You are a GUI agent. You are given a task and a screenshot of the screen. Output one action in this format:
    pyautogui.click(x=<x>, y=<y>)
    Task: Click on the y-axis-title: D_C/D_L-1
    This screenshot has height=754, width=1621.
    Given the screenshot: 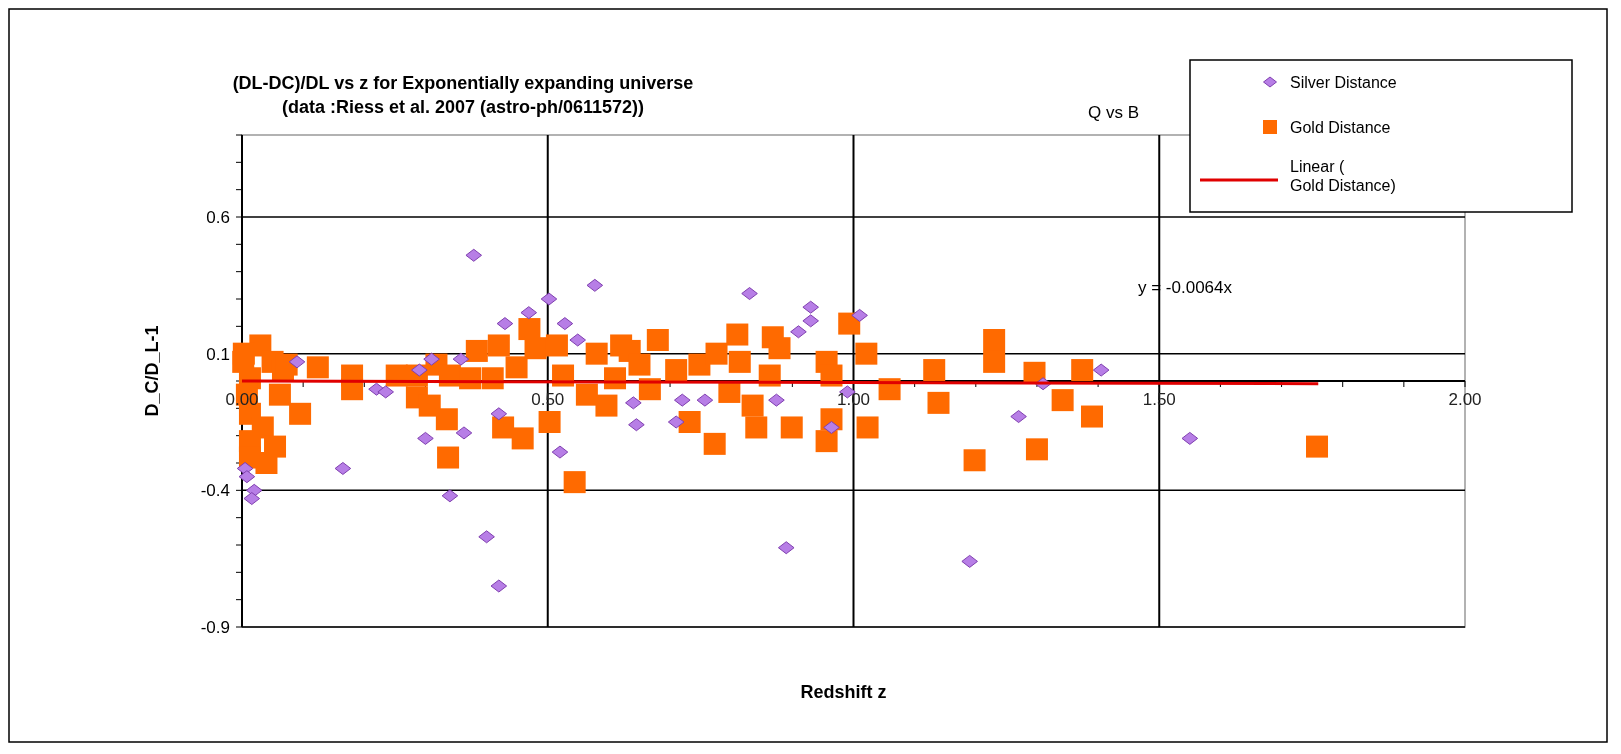 What is the action you would take?
    pyautogui.click(x=152, y=371)
    